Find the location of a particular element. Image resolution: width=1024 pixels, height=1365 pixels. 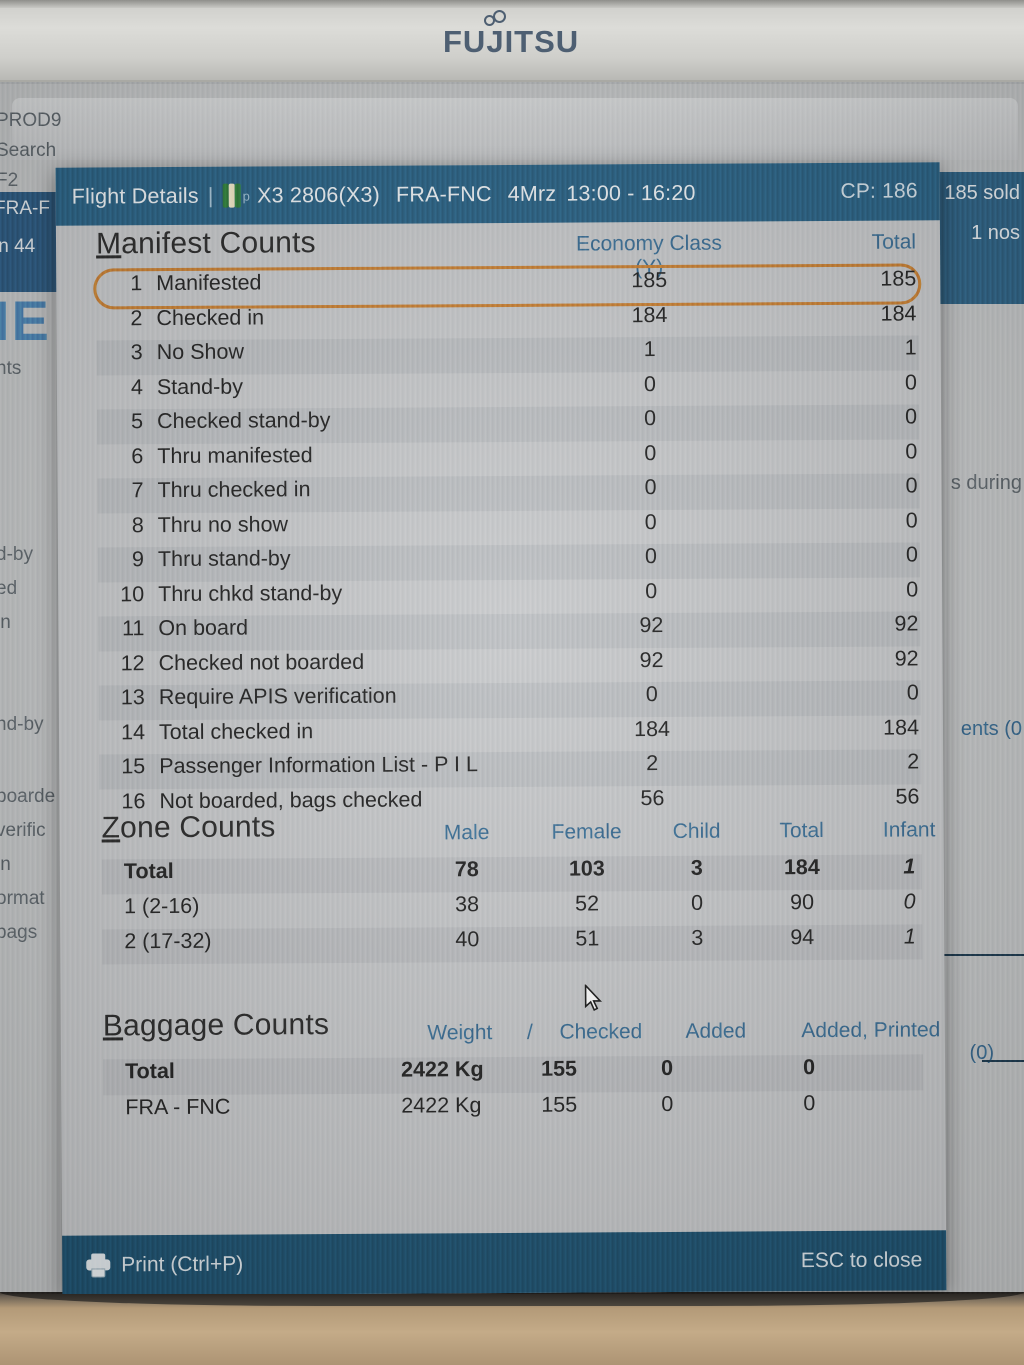

capacity-label: CP: 186 is located at coordinates (879, 191).